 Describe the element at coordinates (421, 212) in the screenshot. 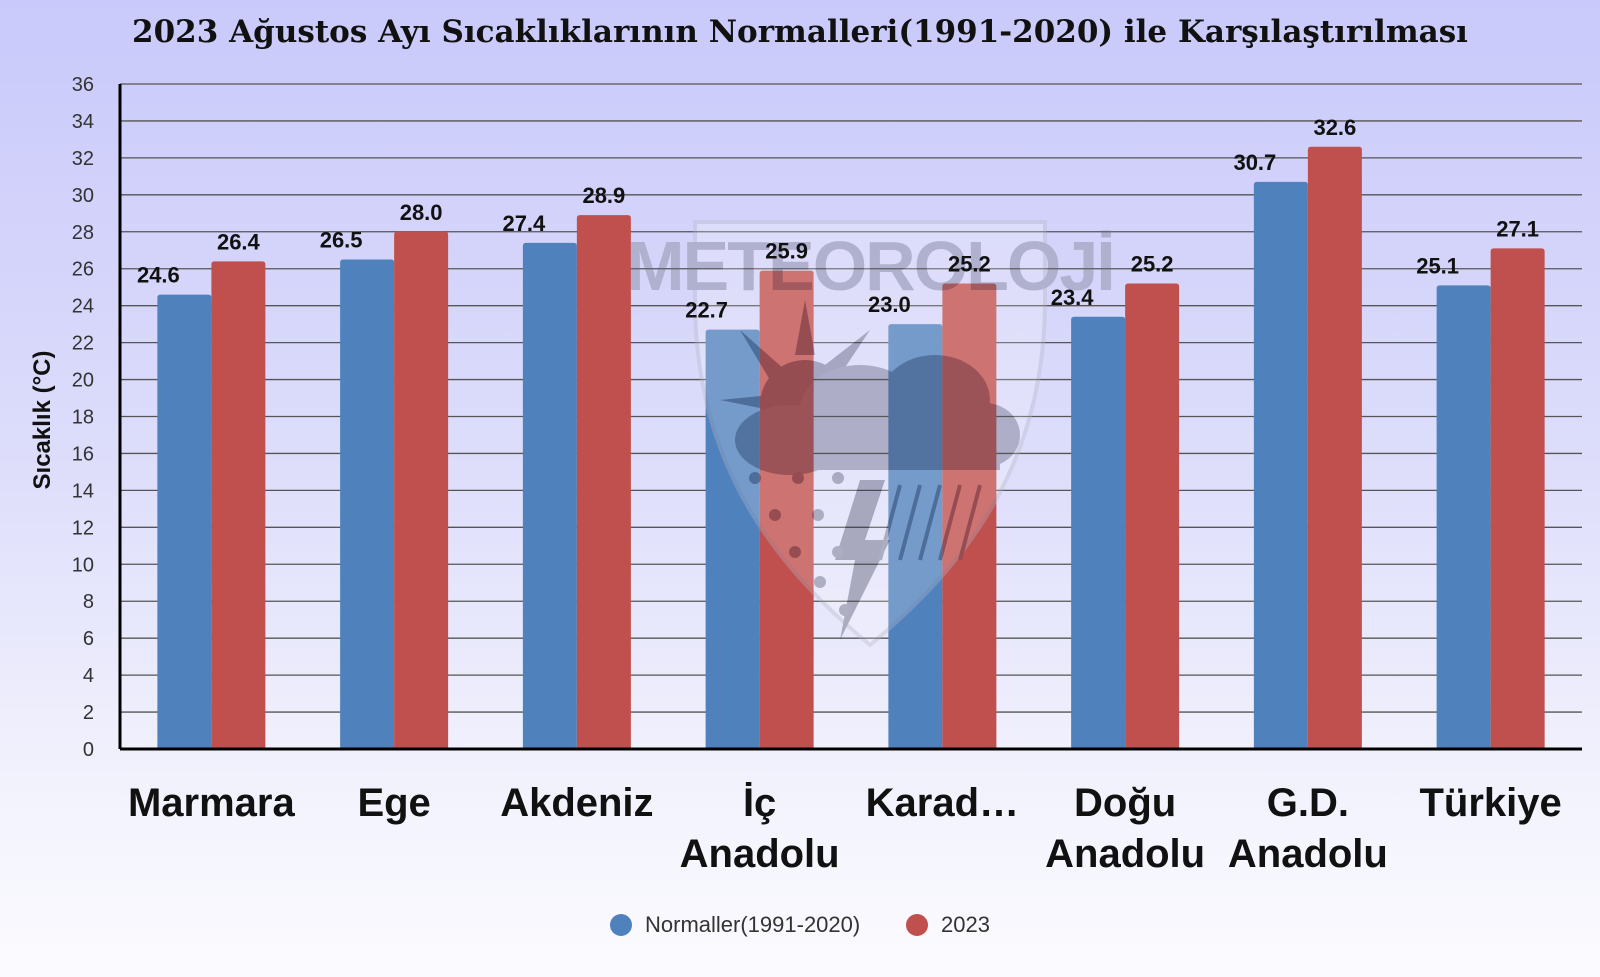

I see `data-label: 28.0` at that location.